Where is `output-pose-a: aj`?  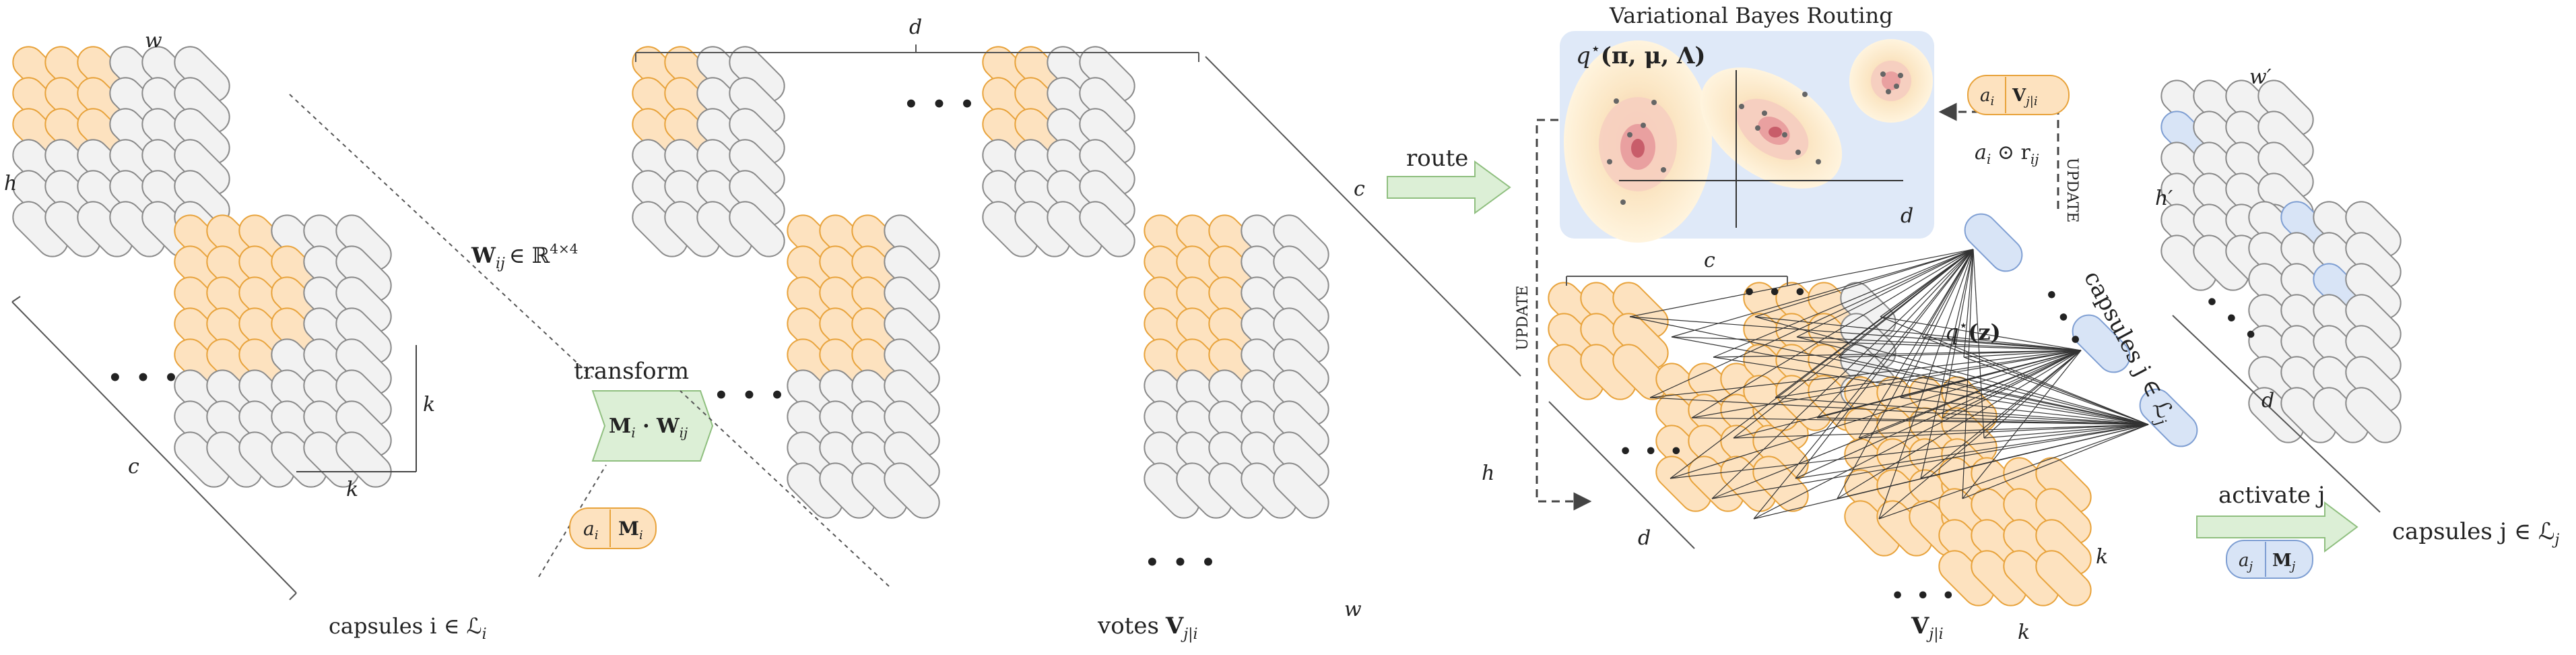 output-pose-a: aj is located at coordinates (2246, 562).